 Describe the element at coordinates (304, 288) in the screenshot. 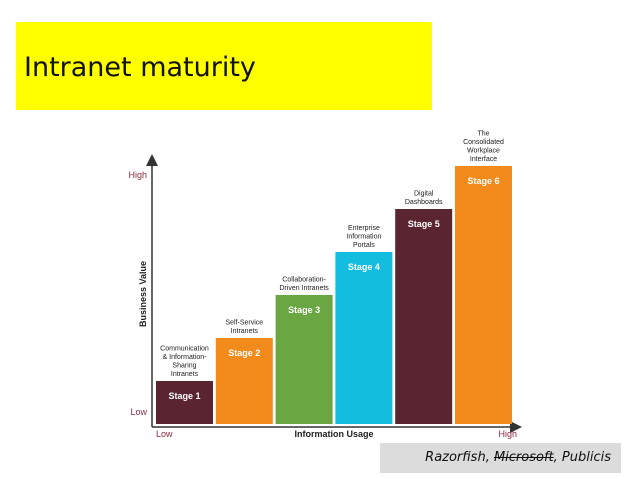

I see `stage-caption-3-line-2: Driven Intranets` at that location.